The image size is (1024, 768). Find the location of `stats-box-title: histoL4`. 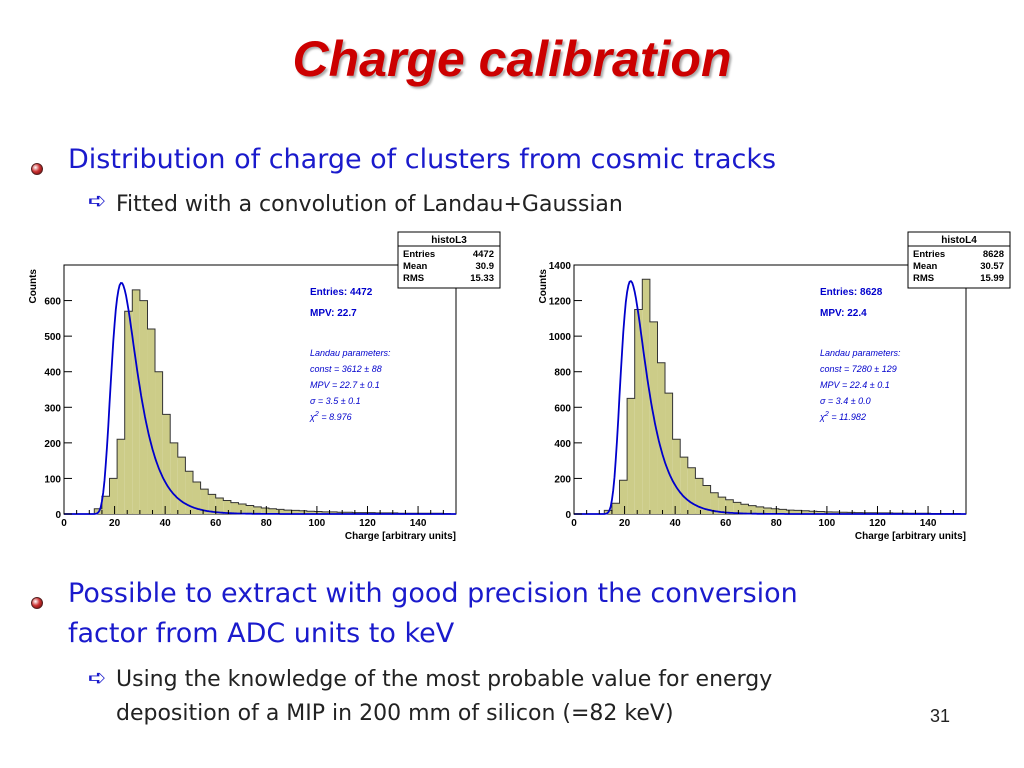

stats-box-title: histoL4 is located at coordinates (959, 240).